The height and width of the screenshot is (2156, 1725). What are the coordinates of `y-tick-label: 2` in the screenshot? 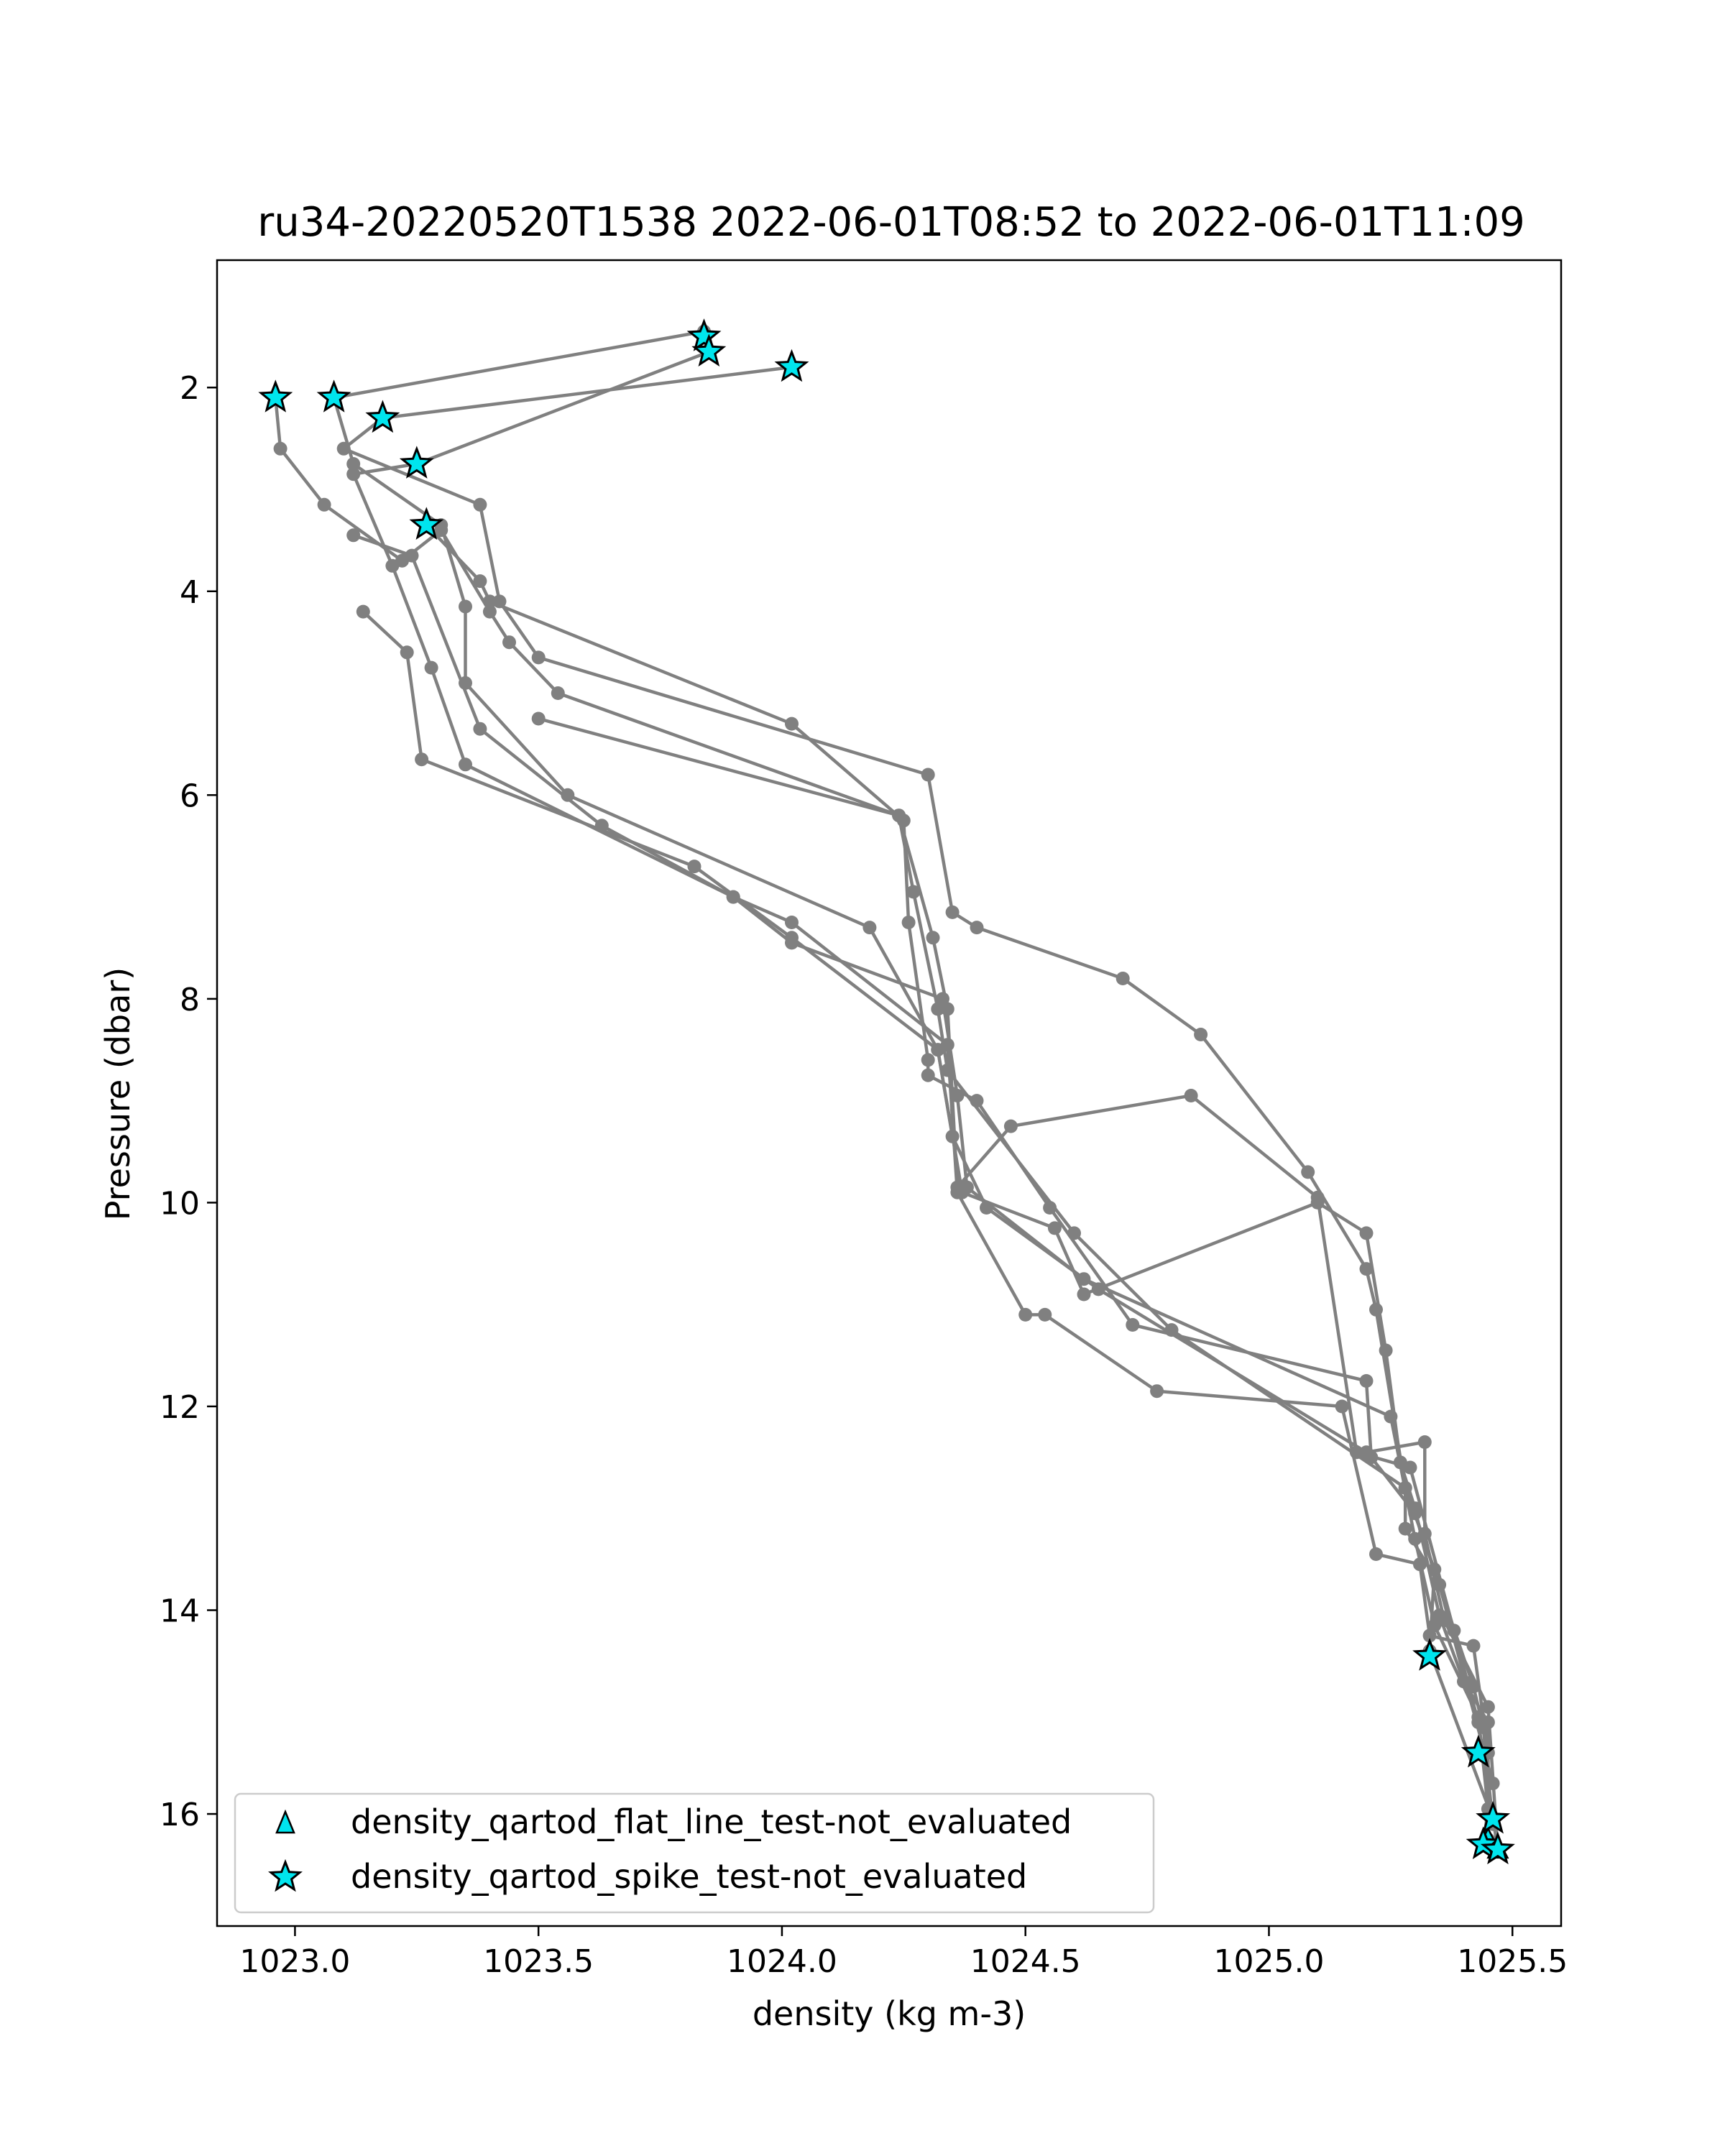 It's located at (190, 389).